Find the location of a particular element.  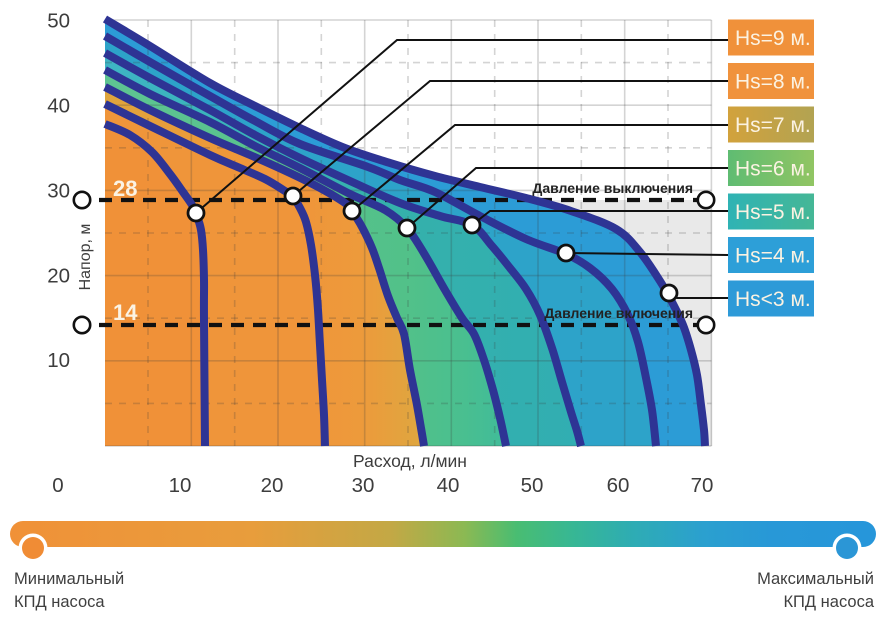

svg-text: Напор, м is located at coordinates (85, 257).